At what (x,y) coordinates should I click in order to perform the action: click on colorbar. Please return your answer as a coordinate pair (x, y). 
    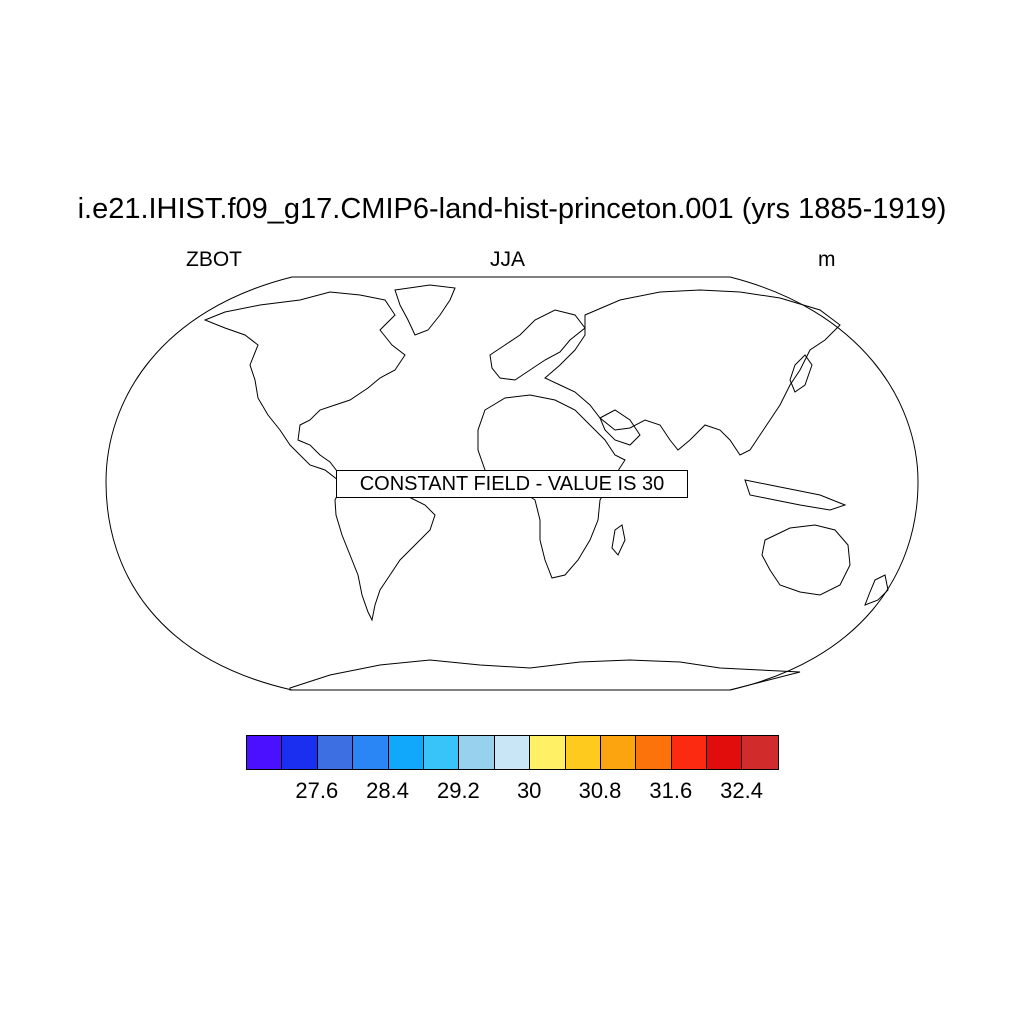
    Looking at the image, I should click on (512, 752).